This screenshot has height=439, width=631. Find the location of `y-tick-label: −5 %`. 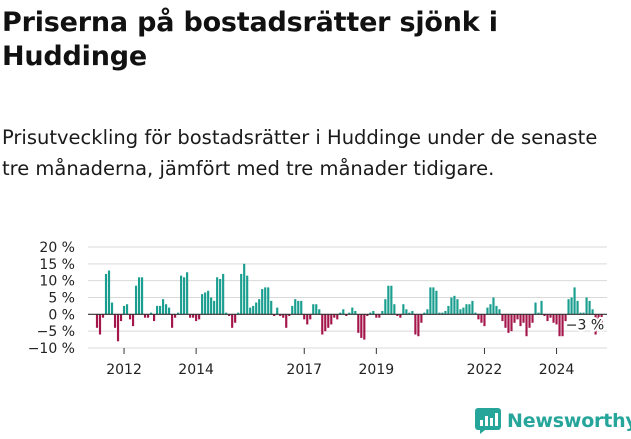

y-tick-label: −5 % is located at coordinates (56, 332).